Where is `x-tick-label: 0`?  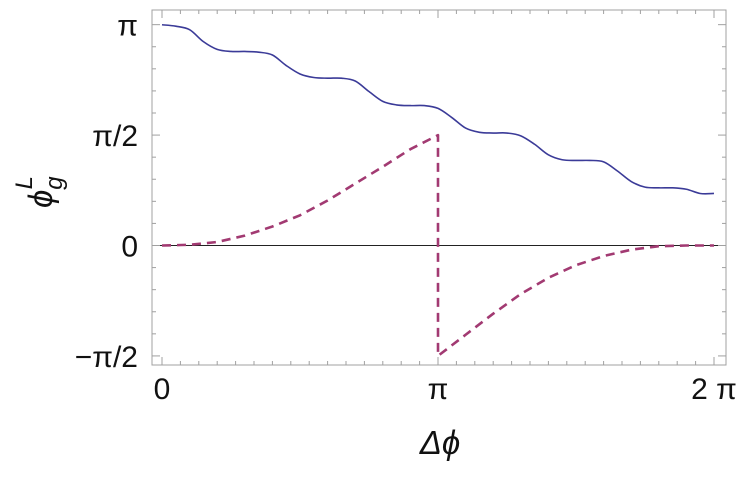 x-tick-label: 0 is located at coordinates (162, 389).